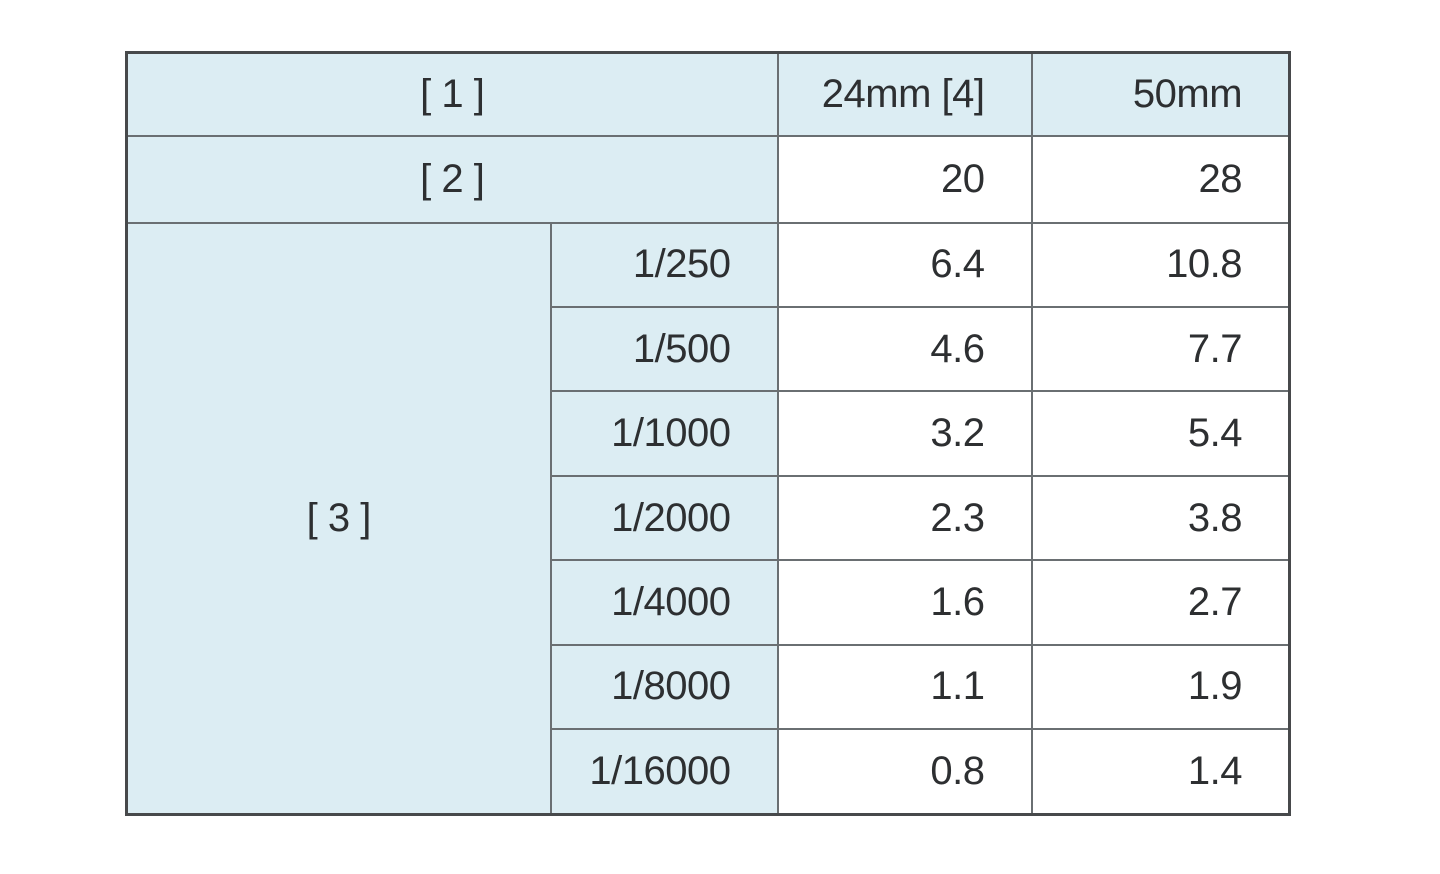 The image size is (1440, 874). I want to click on table-row: 1/500 4.6 7.7, so click(709, 349).